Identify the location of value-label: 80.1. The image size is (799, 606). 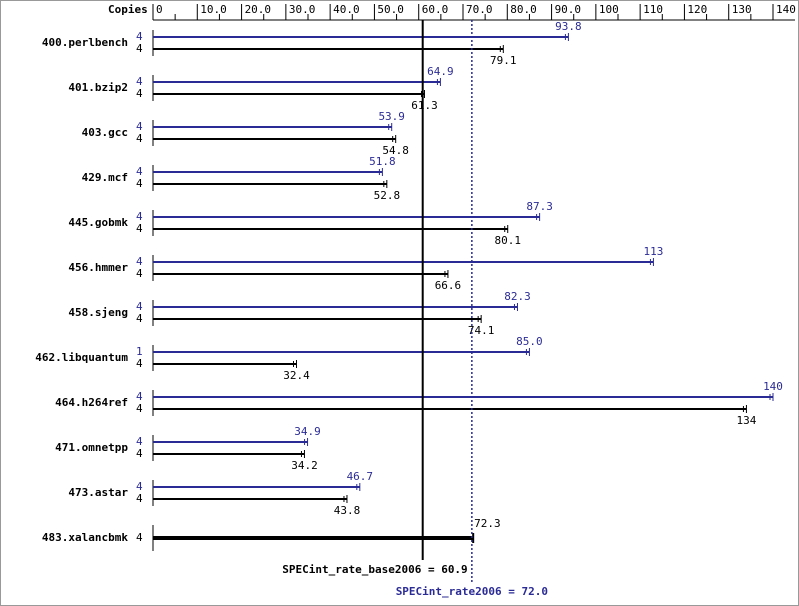
(507, 240).